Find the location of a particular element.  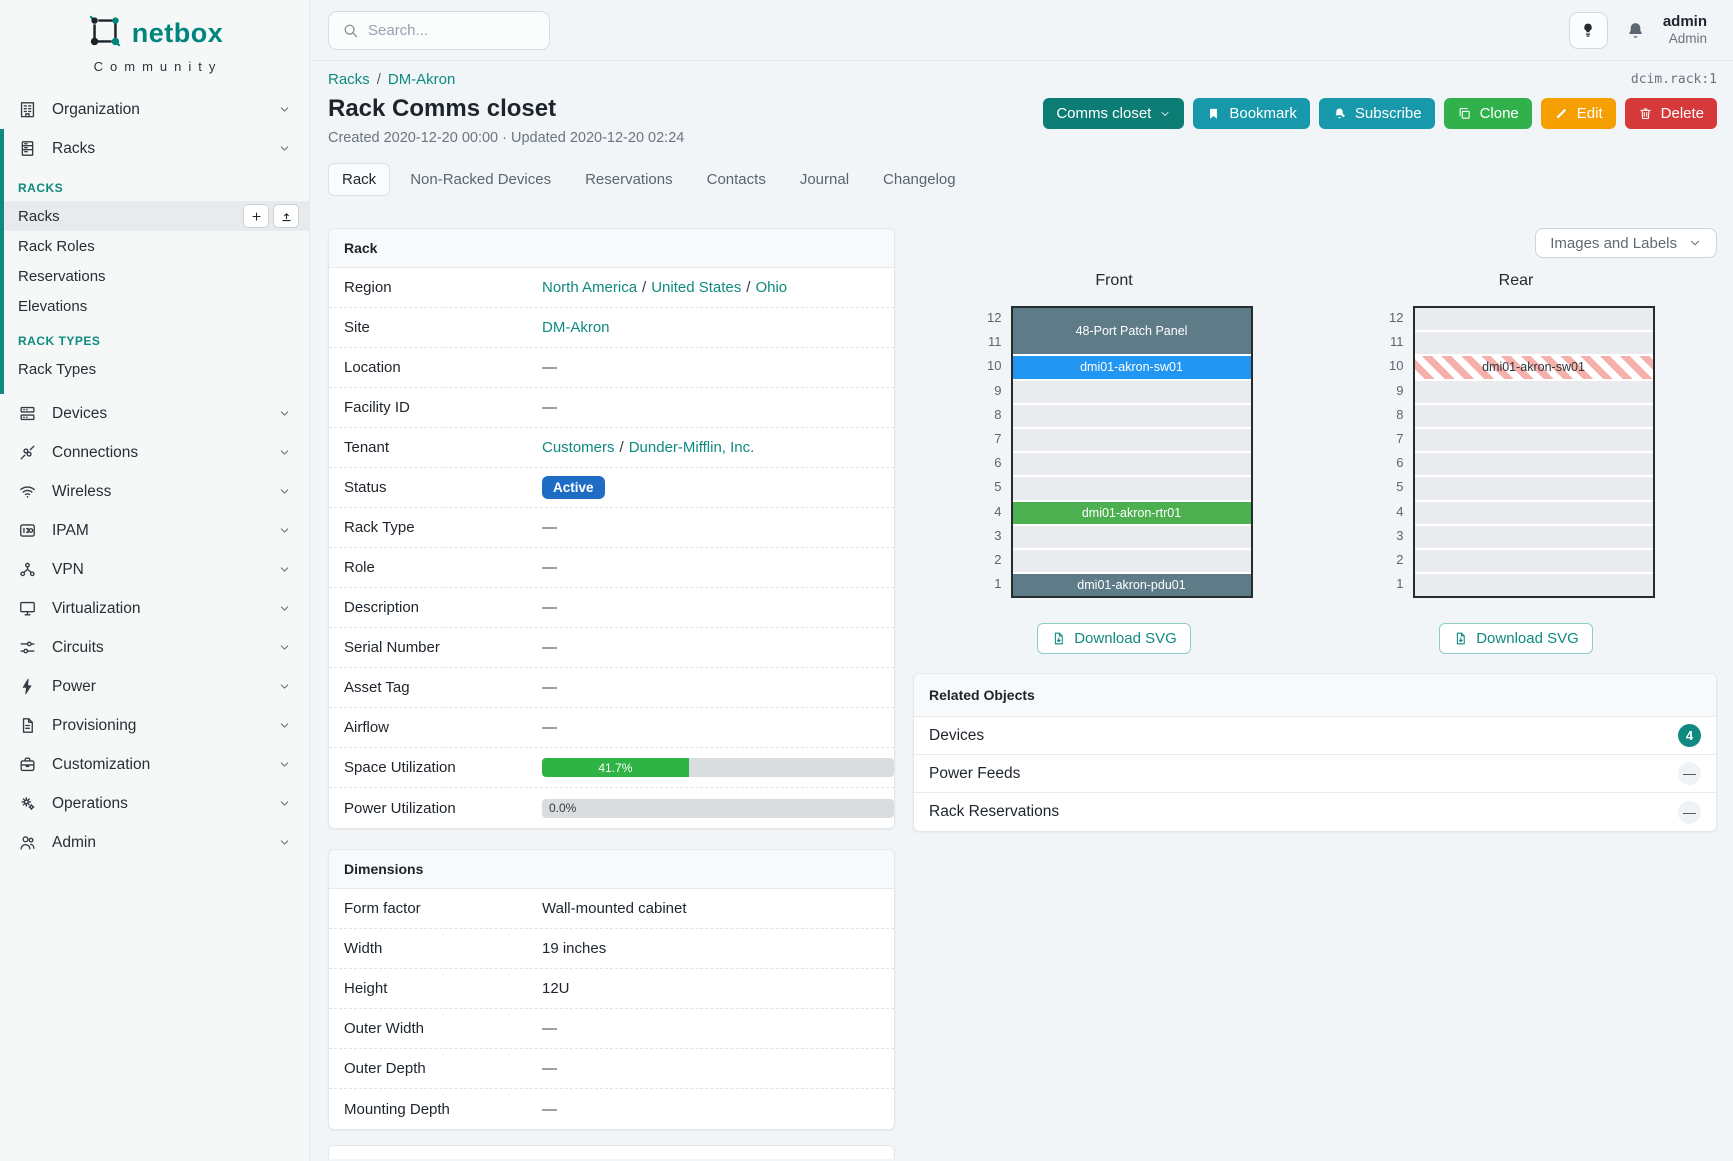

rack-device-48-port-patch-panel: 48-Port Patch Panel is located at coordinates (1131, 331).